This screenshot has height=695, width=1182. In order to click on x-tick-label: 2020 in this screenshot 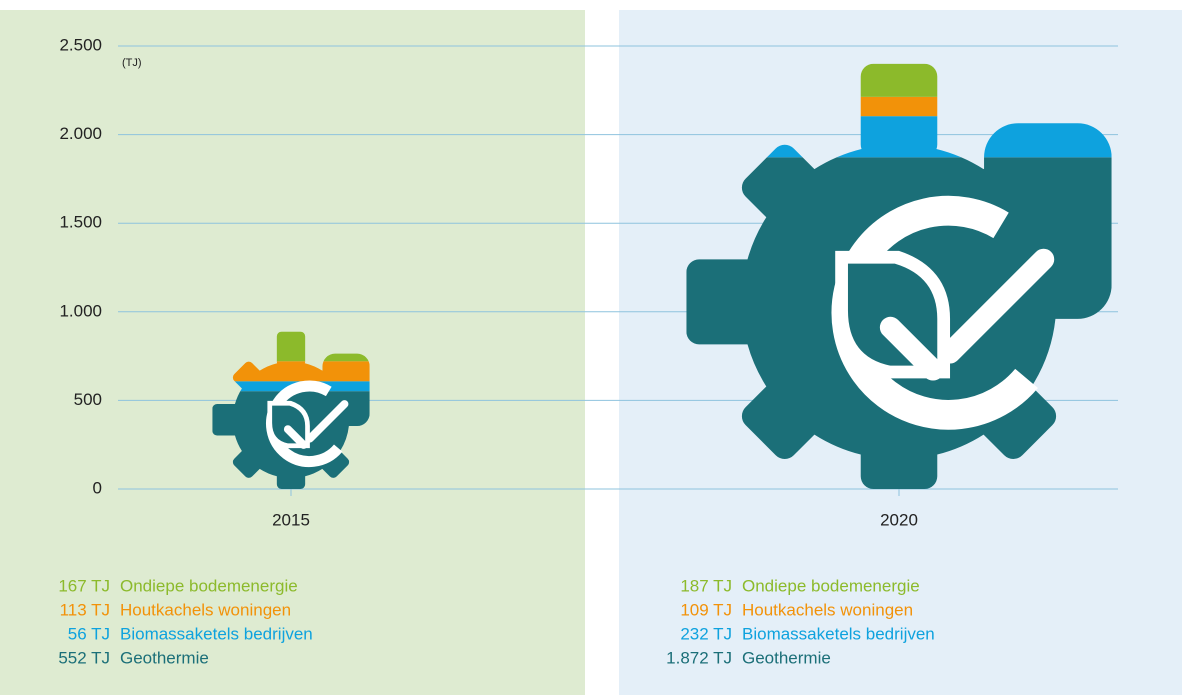, I will do `click(899, 519)`.